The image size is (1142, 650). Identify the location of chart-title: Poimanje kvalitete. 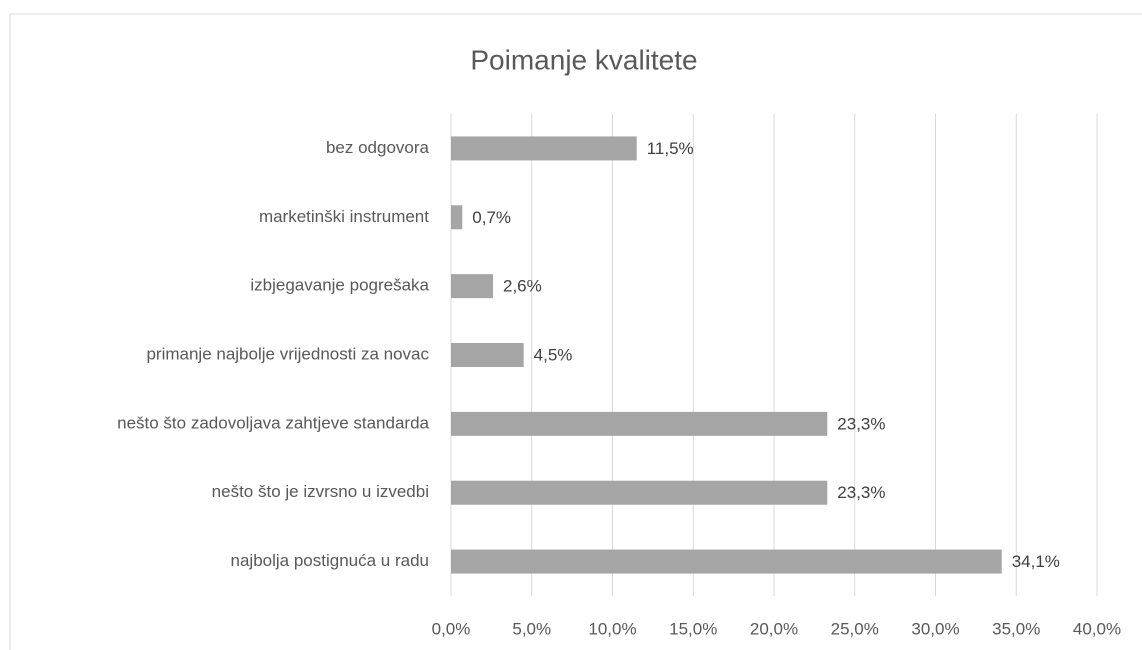
(583, 59).